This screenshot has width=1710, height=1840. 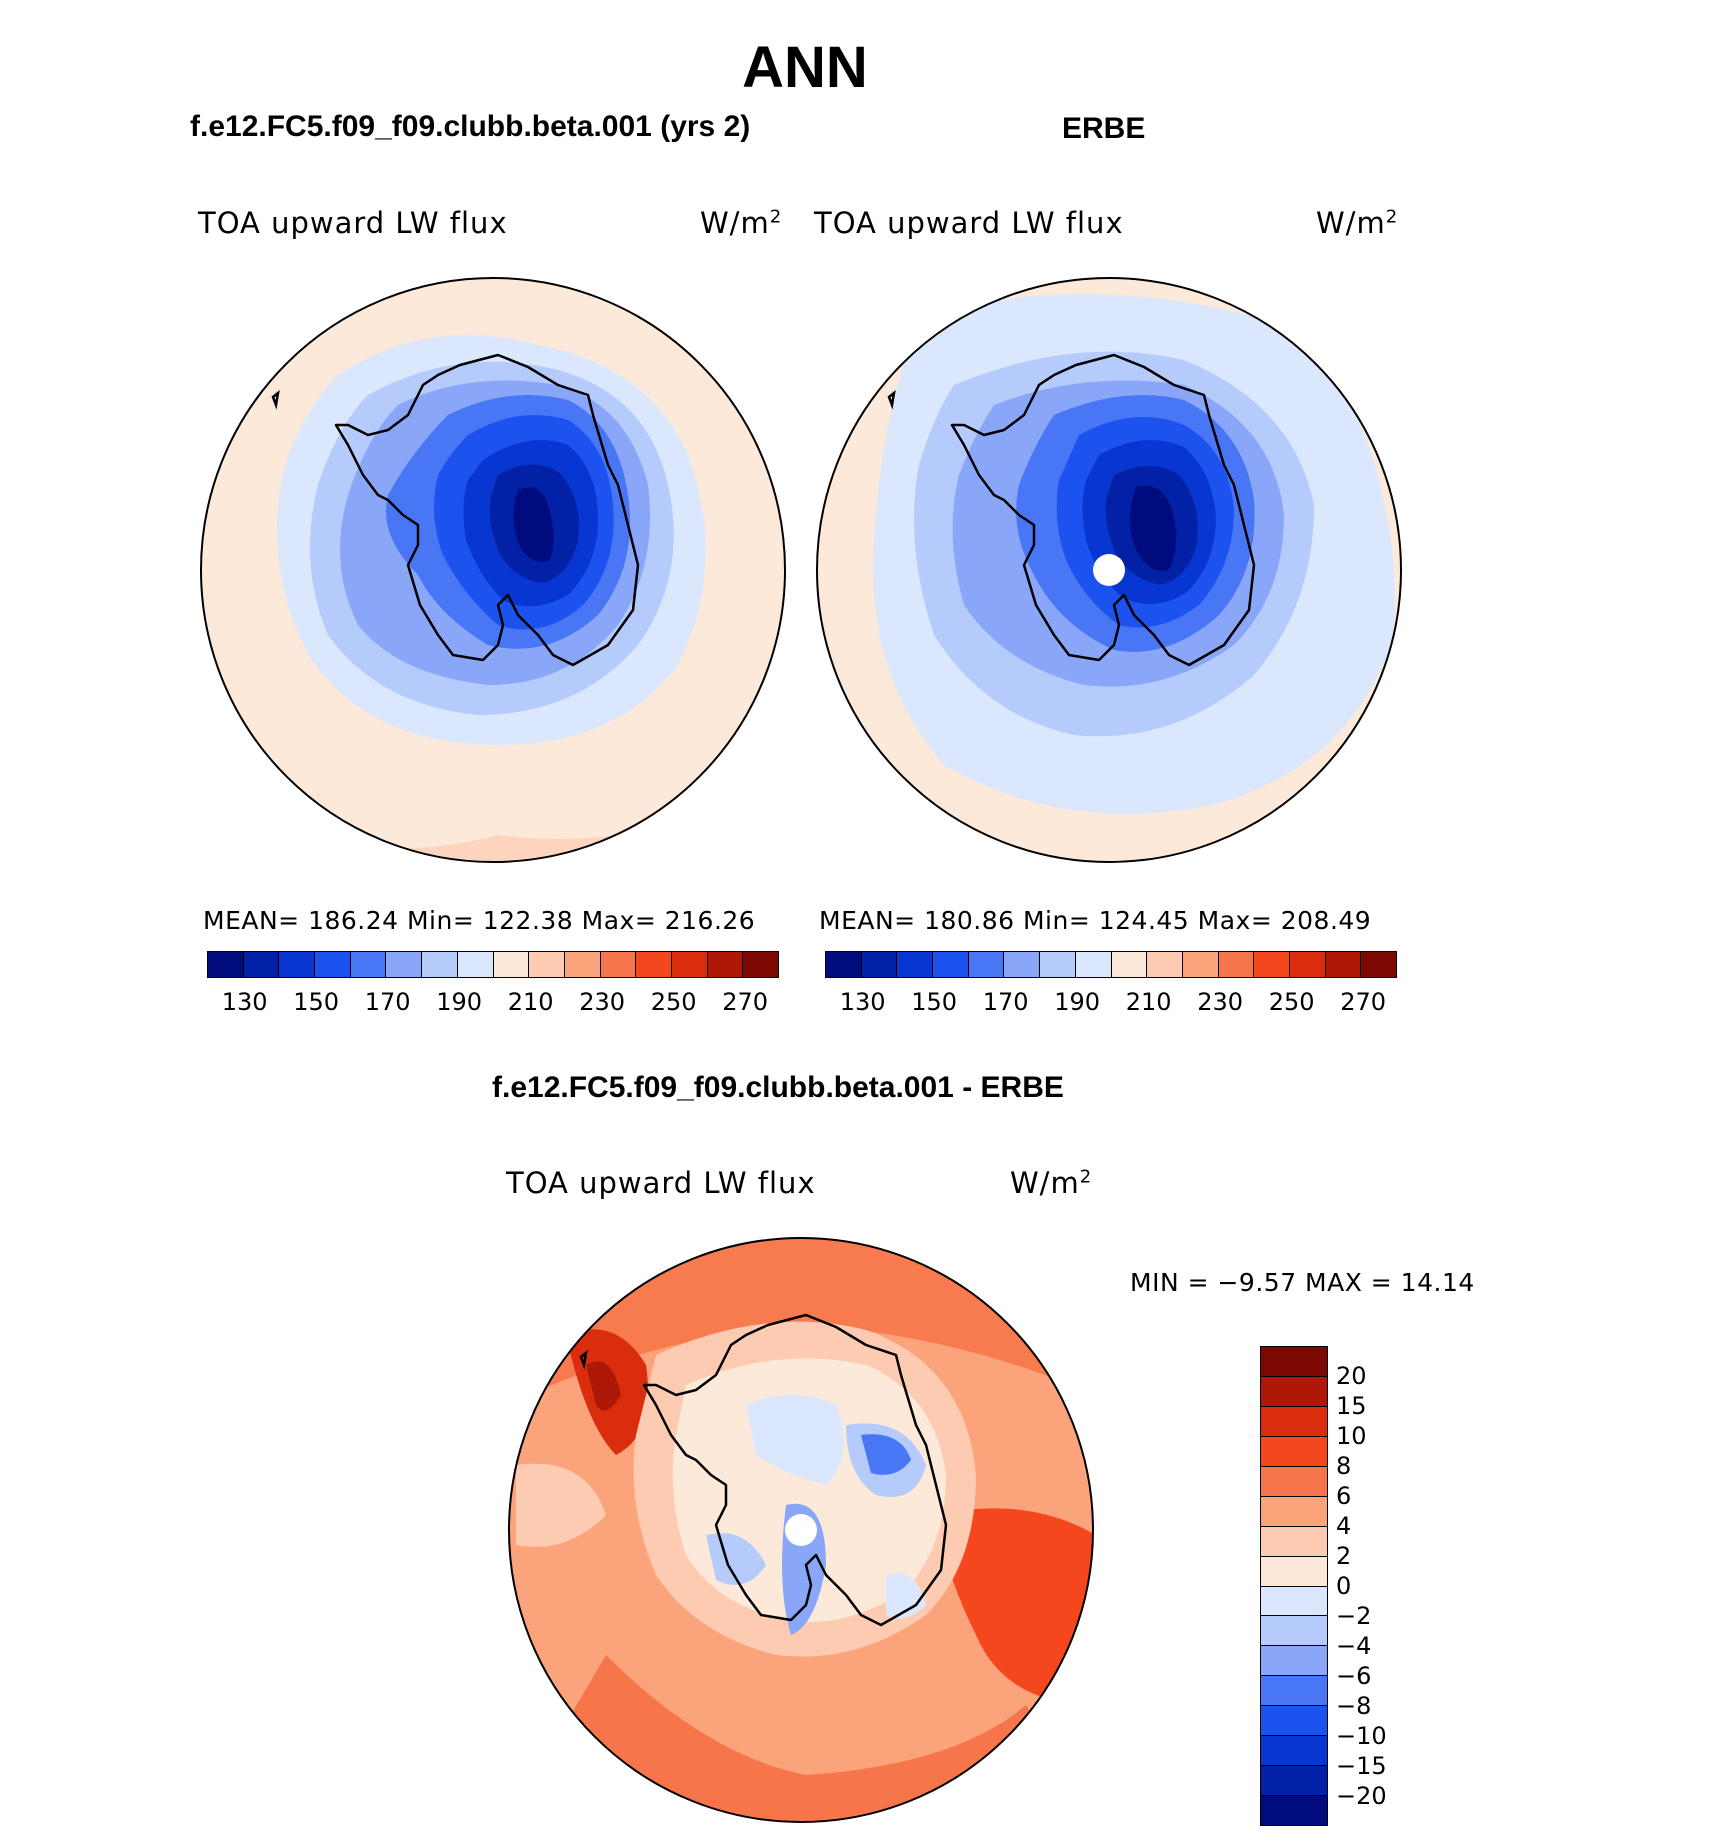 I want to click on panel-1-stats: MEAN= 186.24 Min= 122.38 Max= 216.26, so click(x=479, y=920).